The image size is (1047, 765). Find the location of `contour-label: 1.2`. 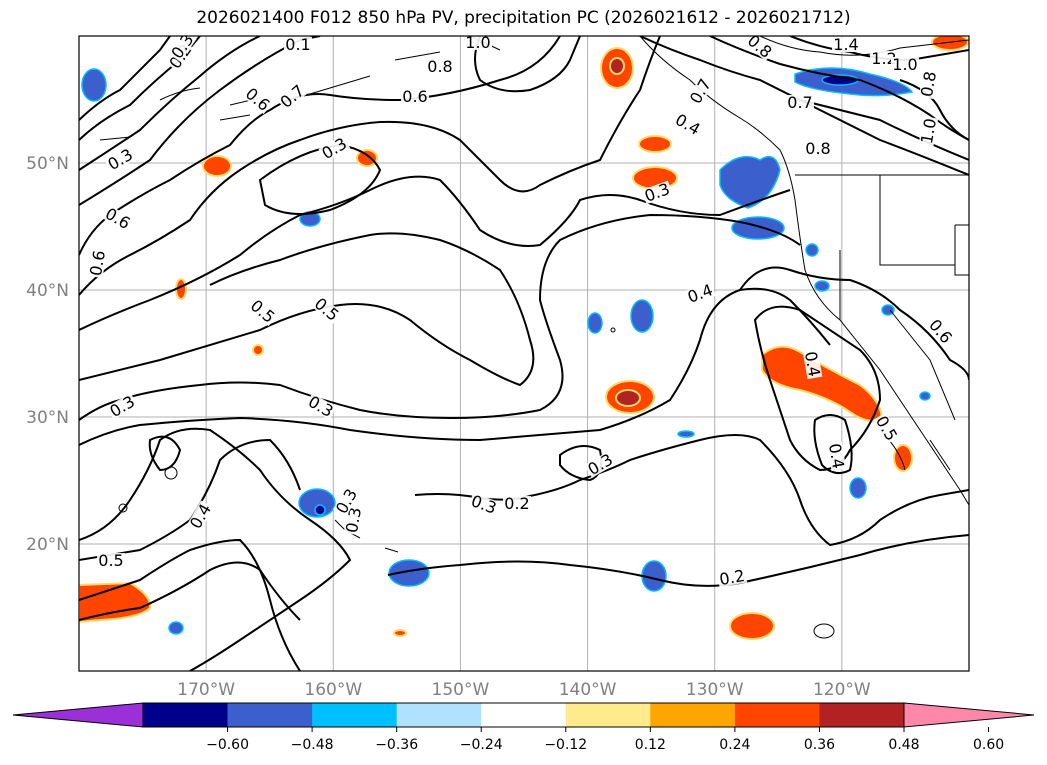

contour-label: 1.2 is located at coordinates (883, 58).